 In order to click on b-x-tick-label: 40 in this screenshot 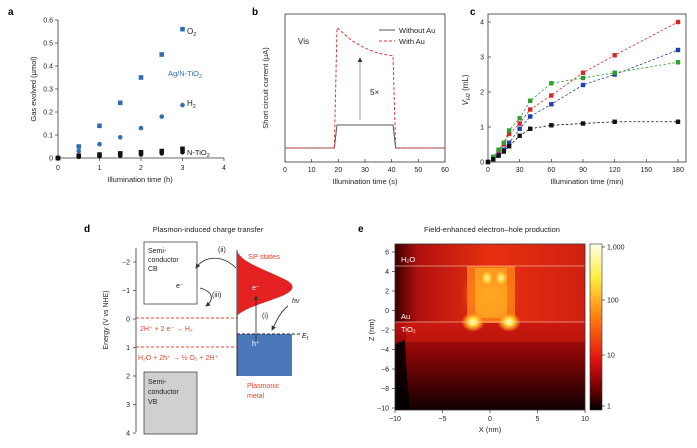, I will do `click(392, 170)`.